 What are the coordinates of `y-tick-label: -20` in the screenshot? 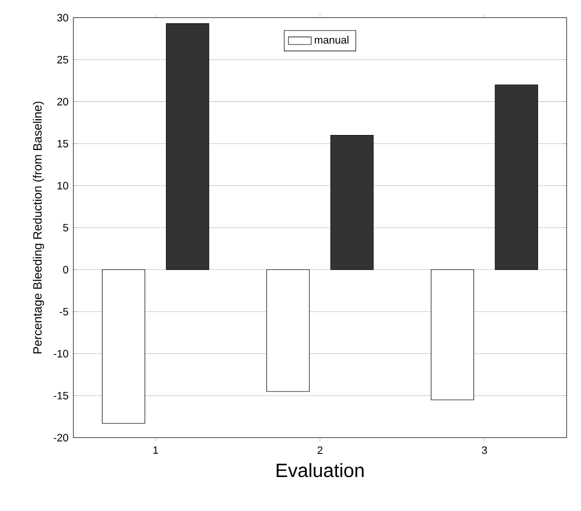 It's located at (61, 438).